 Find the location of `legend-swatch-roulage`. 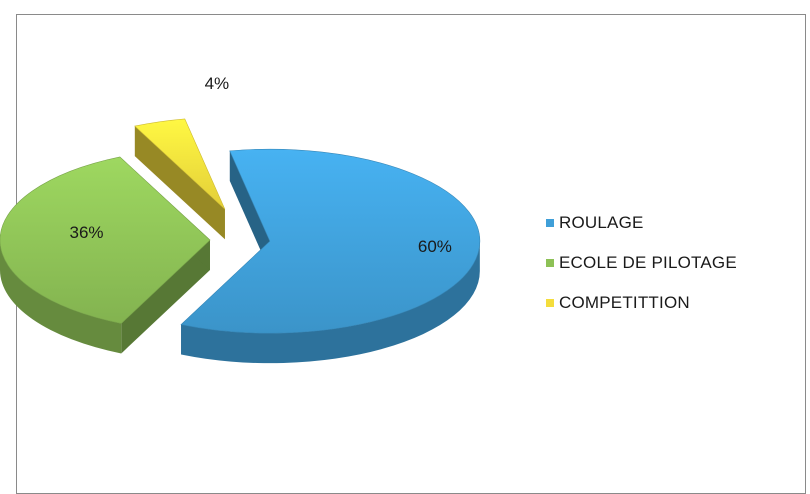

legend-swatch-roulage is located at coordinates (550, 223).